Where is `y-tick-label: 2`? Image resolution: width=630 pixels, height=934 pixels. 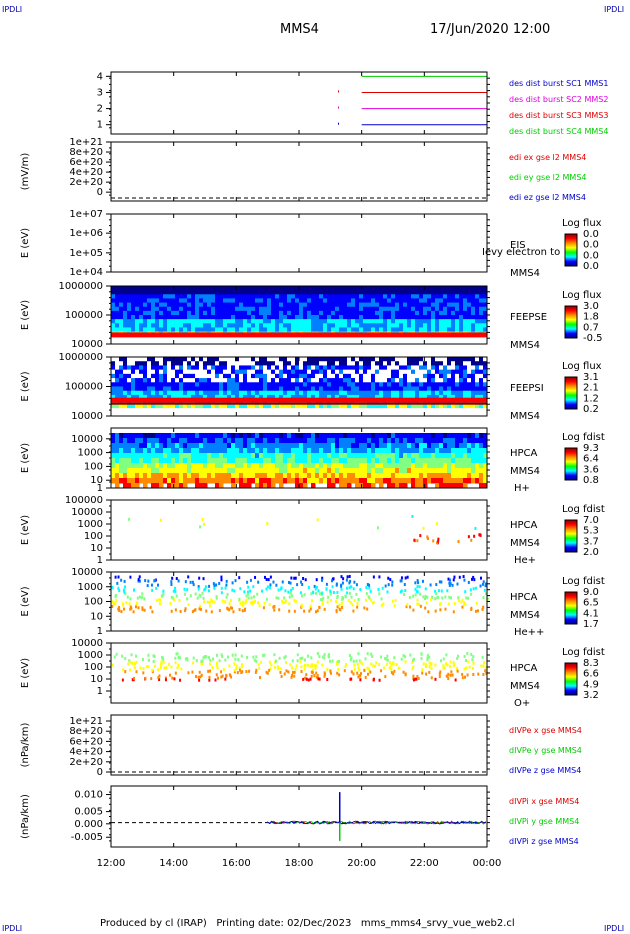
y-tick-label: 2 is located at coordinates (100, 109).